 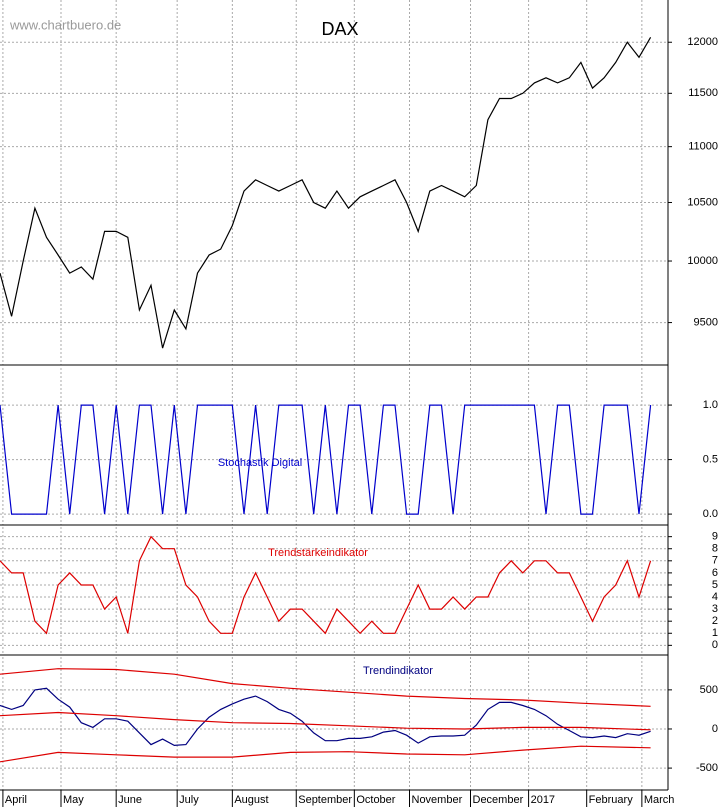 What do you see at coordinates (715, 573) in the screenshot?
I see `y-tick-label: 6` at bounding box center [715, 573].